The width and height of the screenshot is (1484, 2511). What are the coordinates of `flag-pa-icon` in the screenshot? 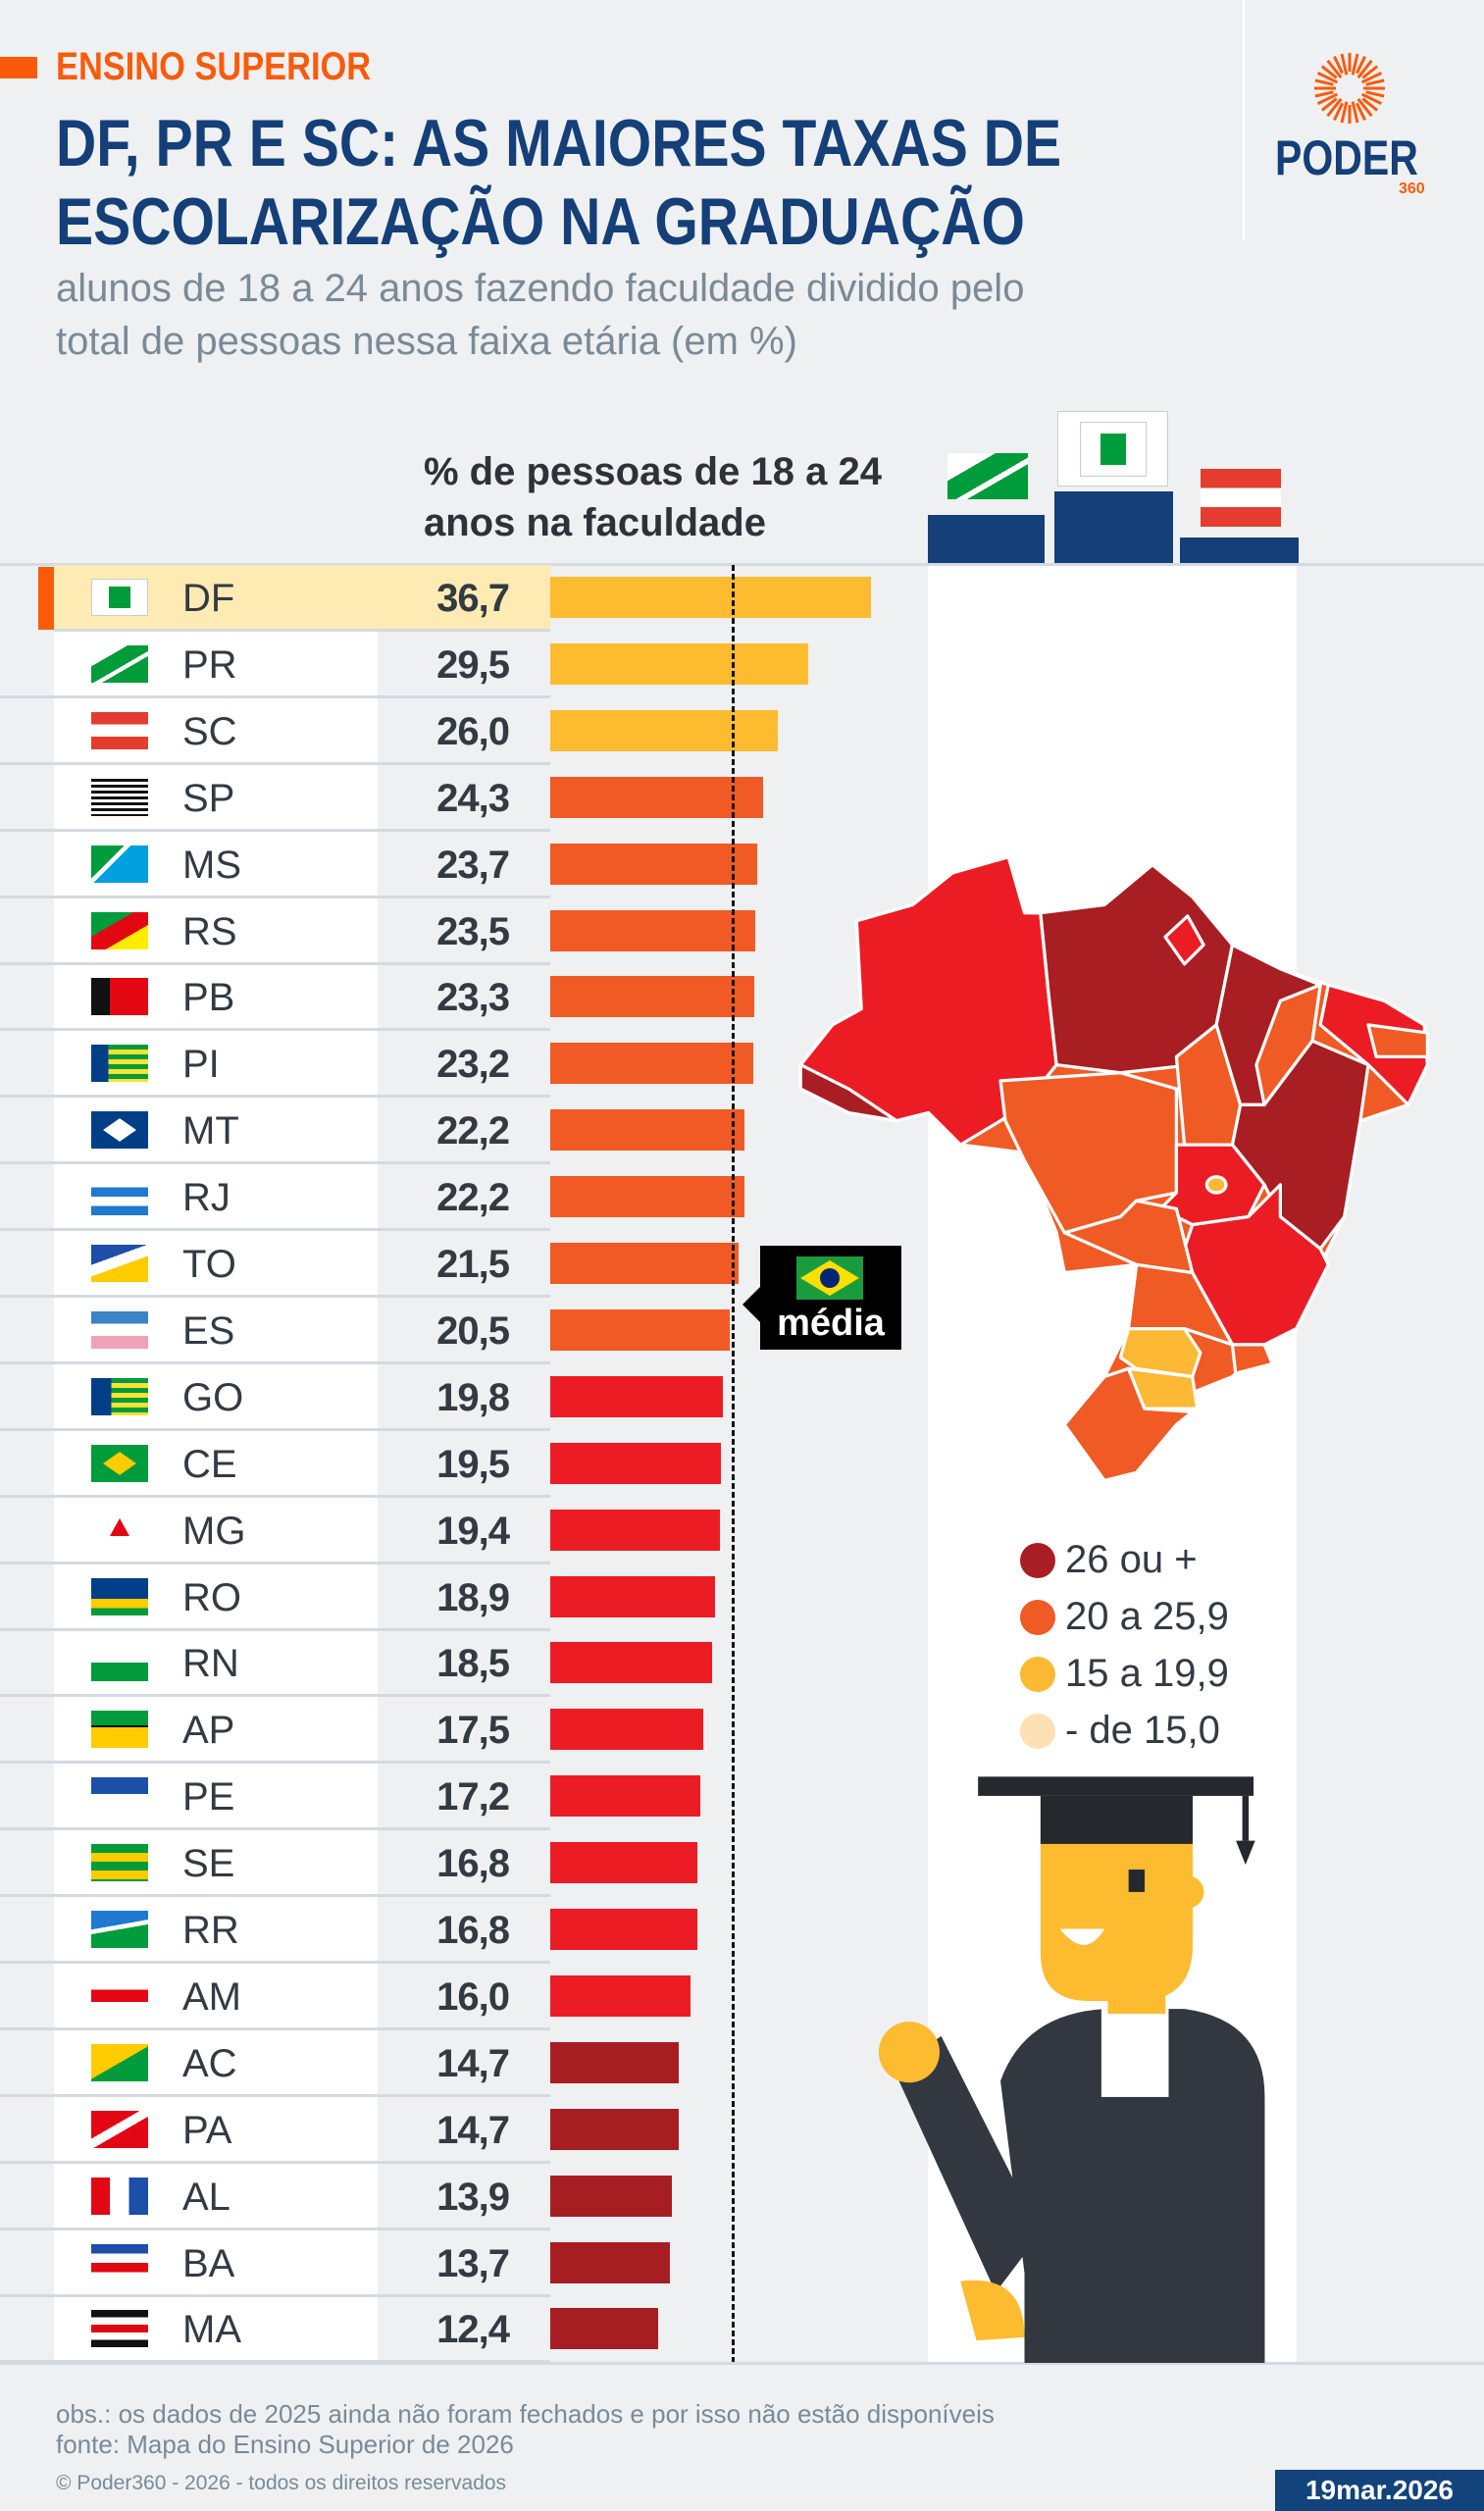 It's located at (120, 2129).